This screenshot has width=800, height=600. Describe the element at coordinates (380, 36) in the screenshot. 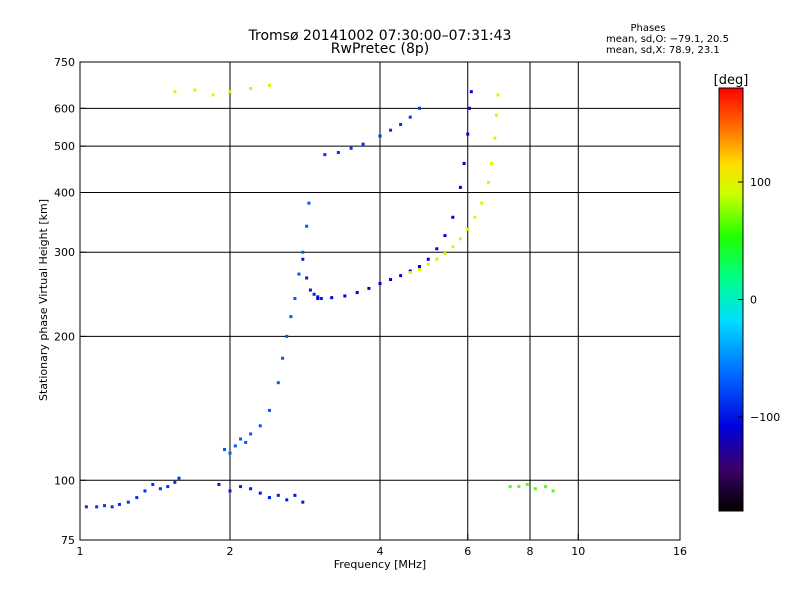

I see `chart-title: Tromsø 20141002 07:30:00–07:31:43` at that location.